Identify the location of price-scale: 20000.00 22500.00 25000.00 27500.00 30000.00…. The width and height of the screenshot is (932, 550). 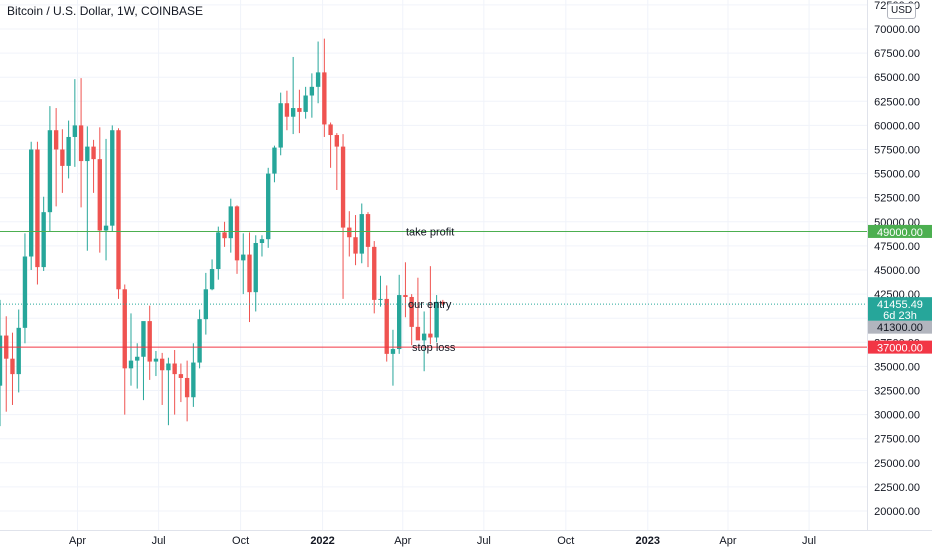
(897, 259).